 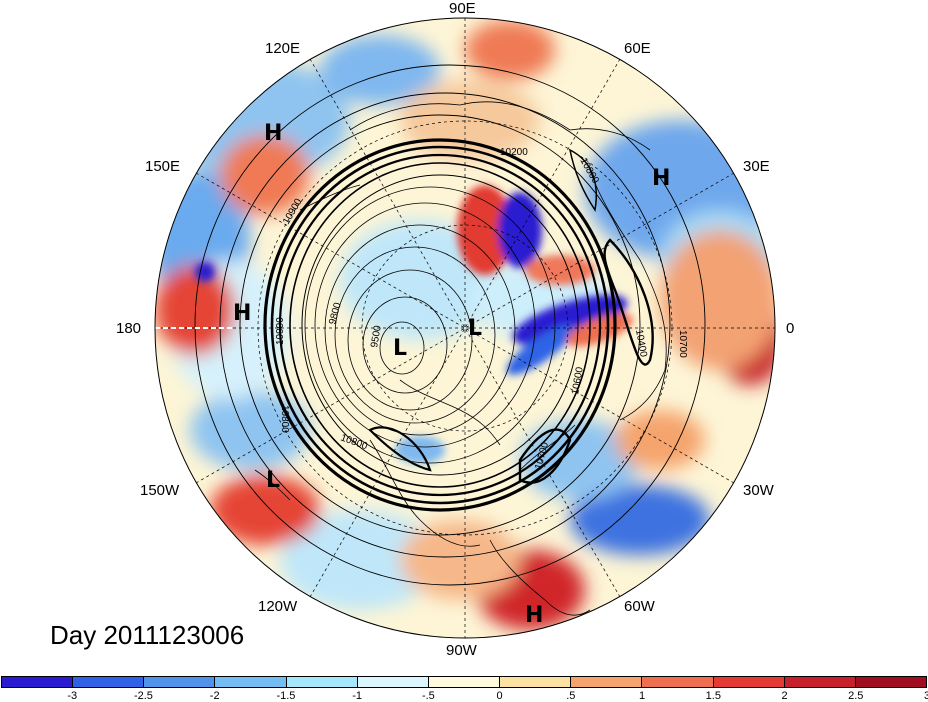 What do you see at coordinates (758, 490) in the screenshot?
I see `lon-label-30w: 30W` at bounding box center [758, 490].